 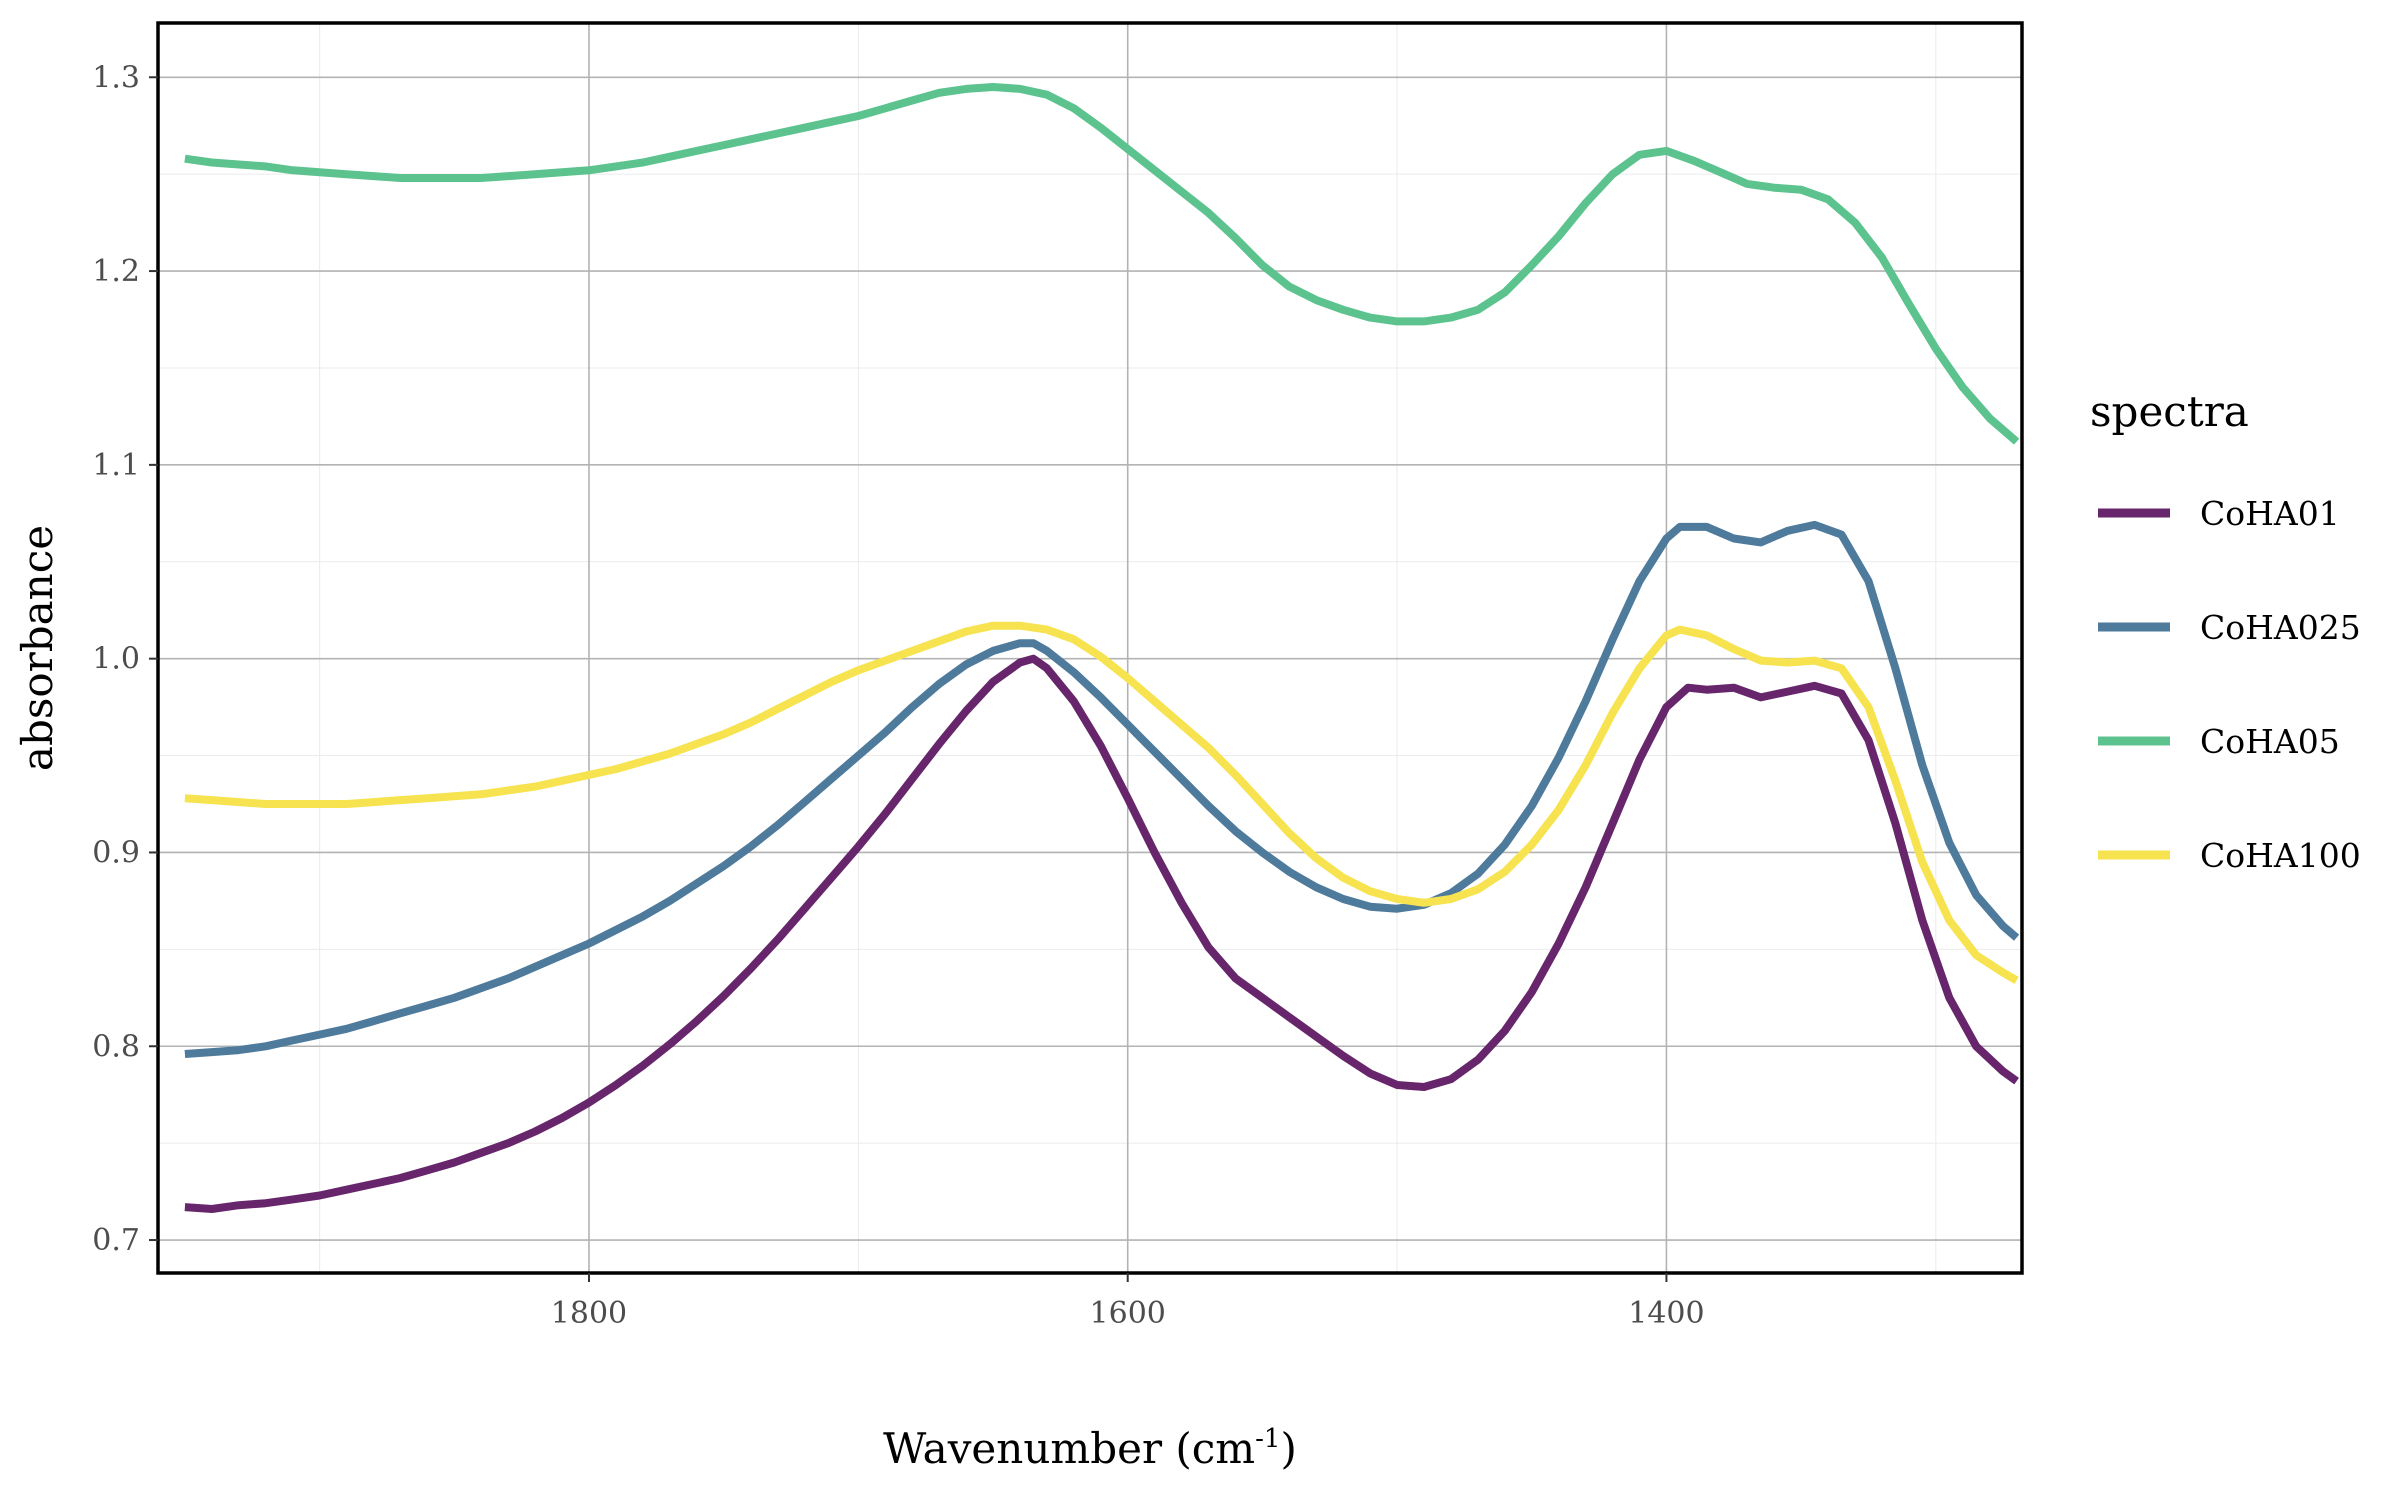 What do you see at coordinates (1267, 1439) in the screenshot?
I see `x-axis-title-superscript: -1` at bounding box center [1267, 1439].